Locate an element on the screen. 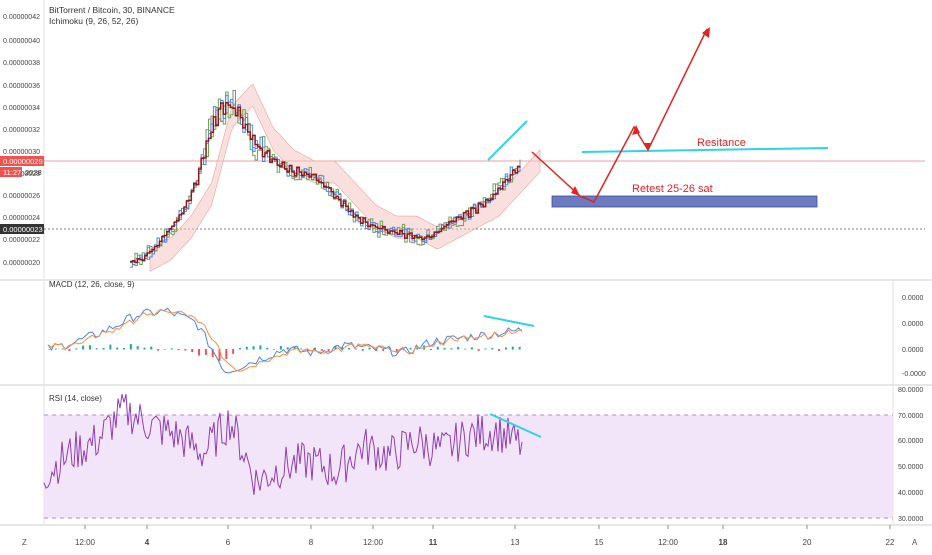 This screenshot has height=555, width=932. rsi-tick-label: 80.0000 is located at coordinates (910, 390).